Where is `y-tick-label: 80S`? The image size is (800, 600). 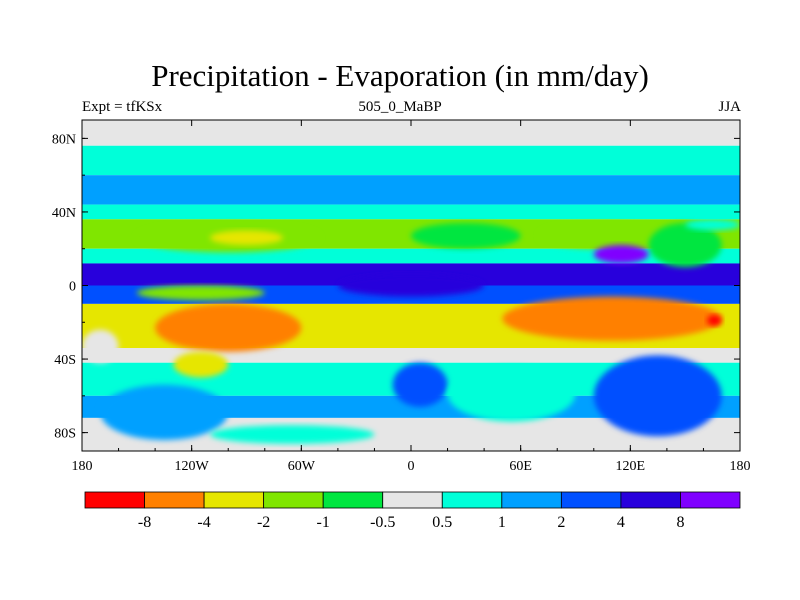
y-tick-label: 80S is located at coordinates (65, 434).